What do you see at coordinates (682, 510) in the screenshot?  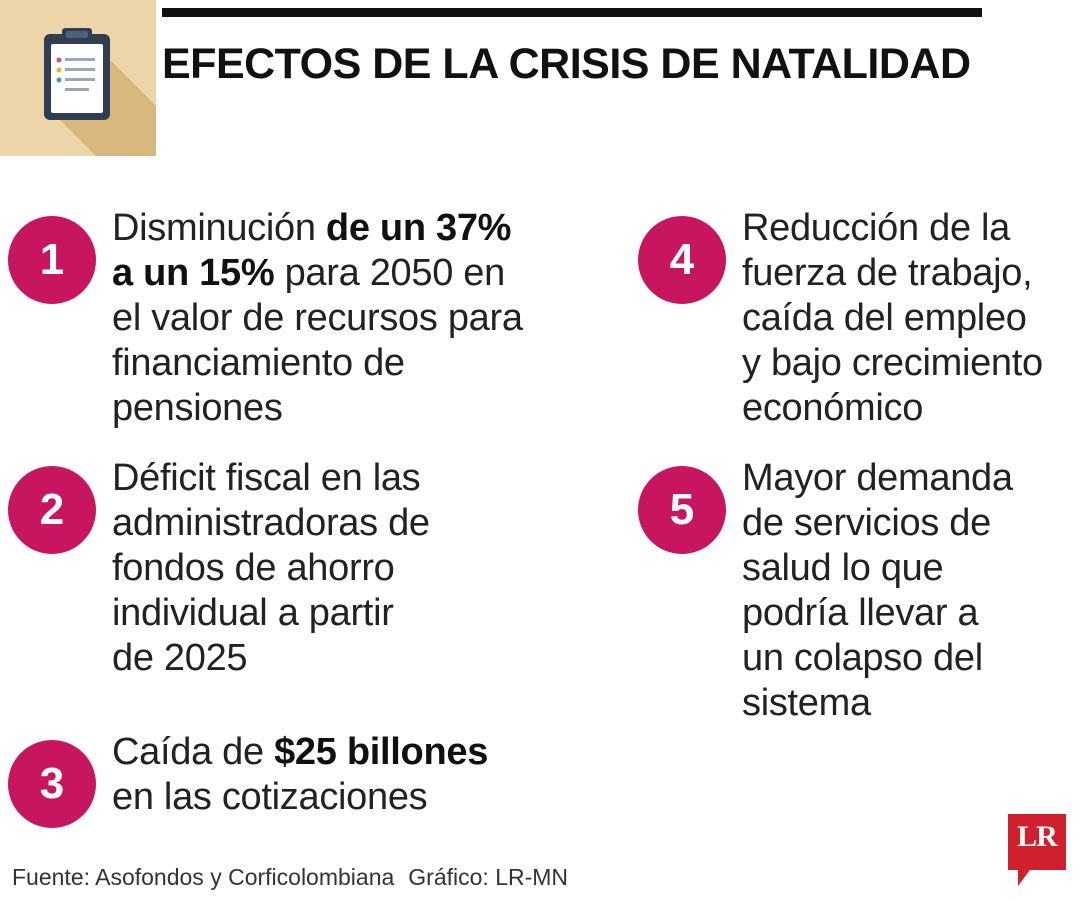 I see `effect-number-badge: 5` at bounding box center [682, 510].